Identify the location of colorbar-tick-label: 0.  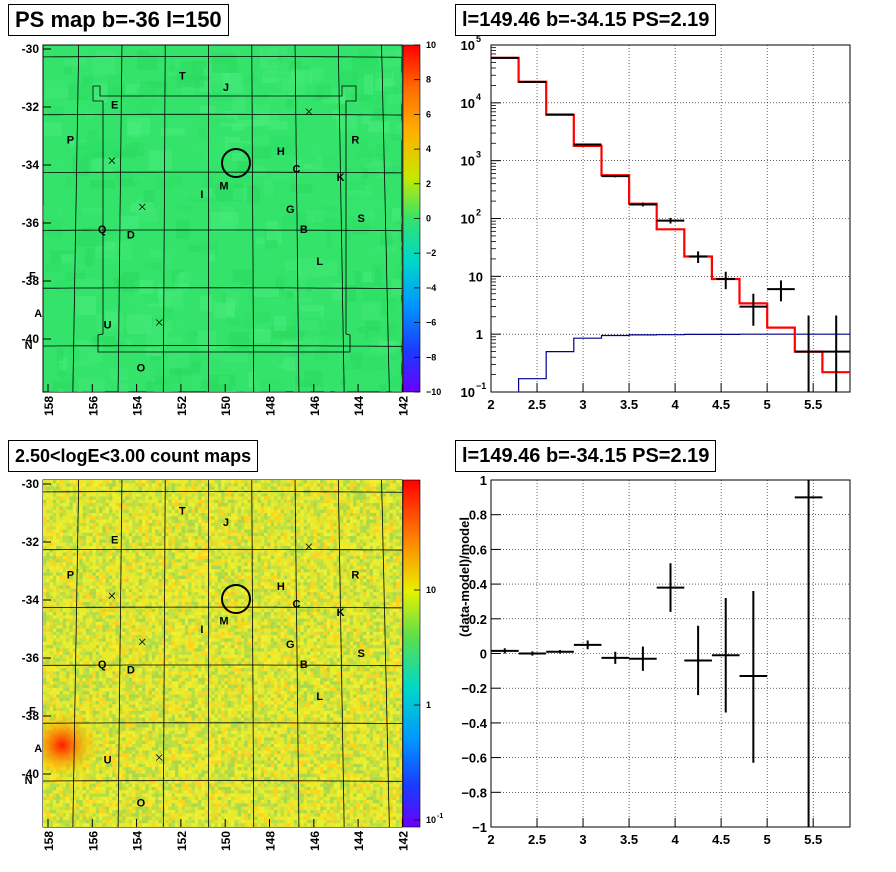
(428, 219).